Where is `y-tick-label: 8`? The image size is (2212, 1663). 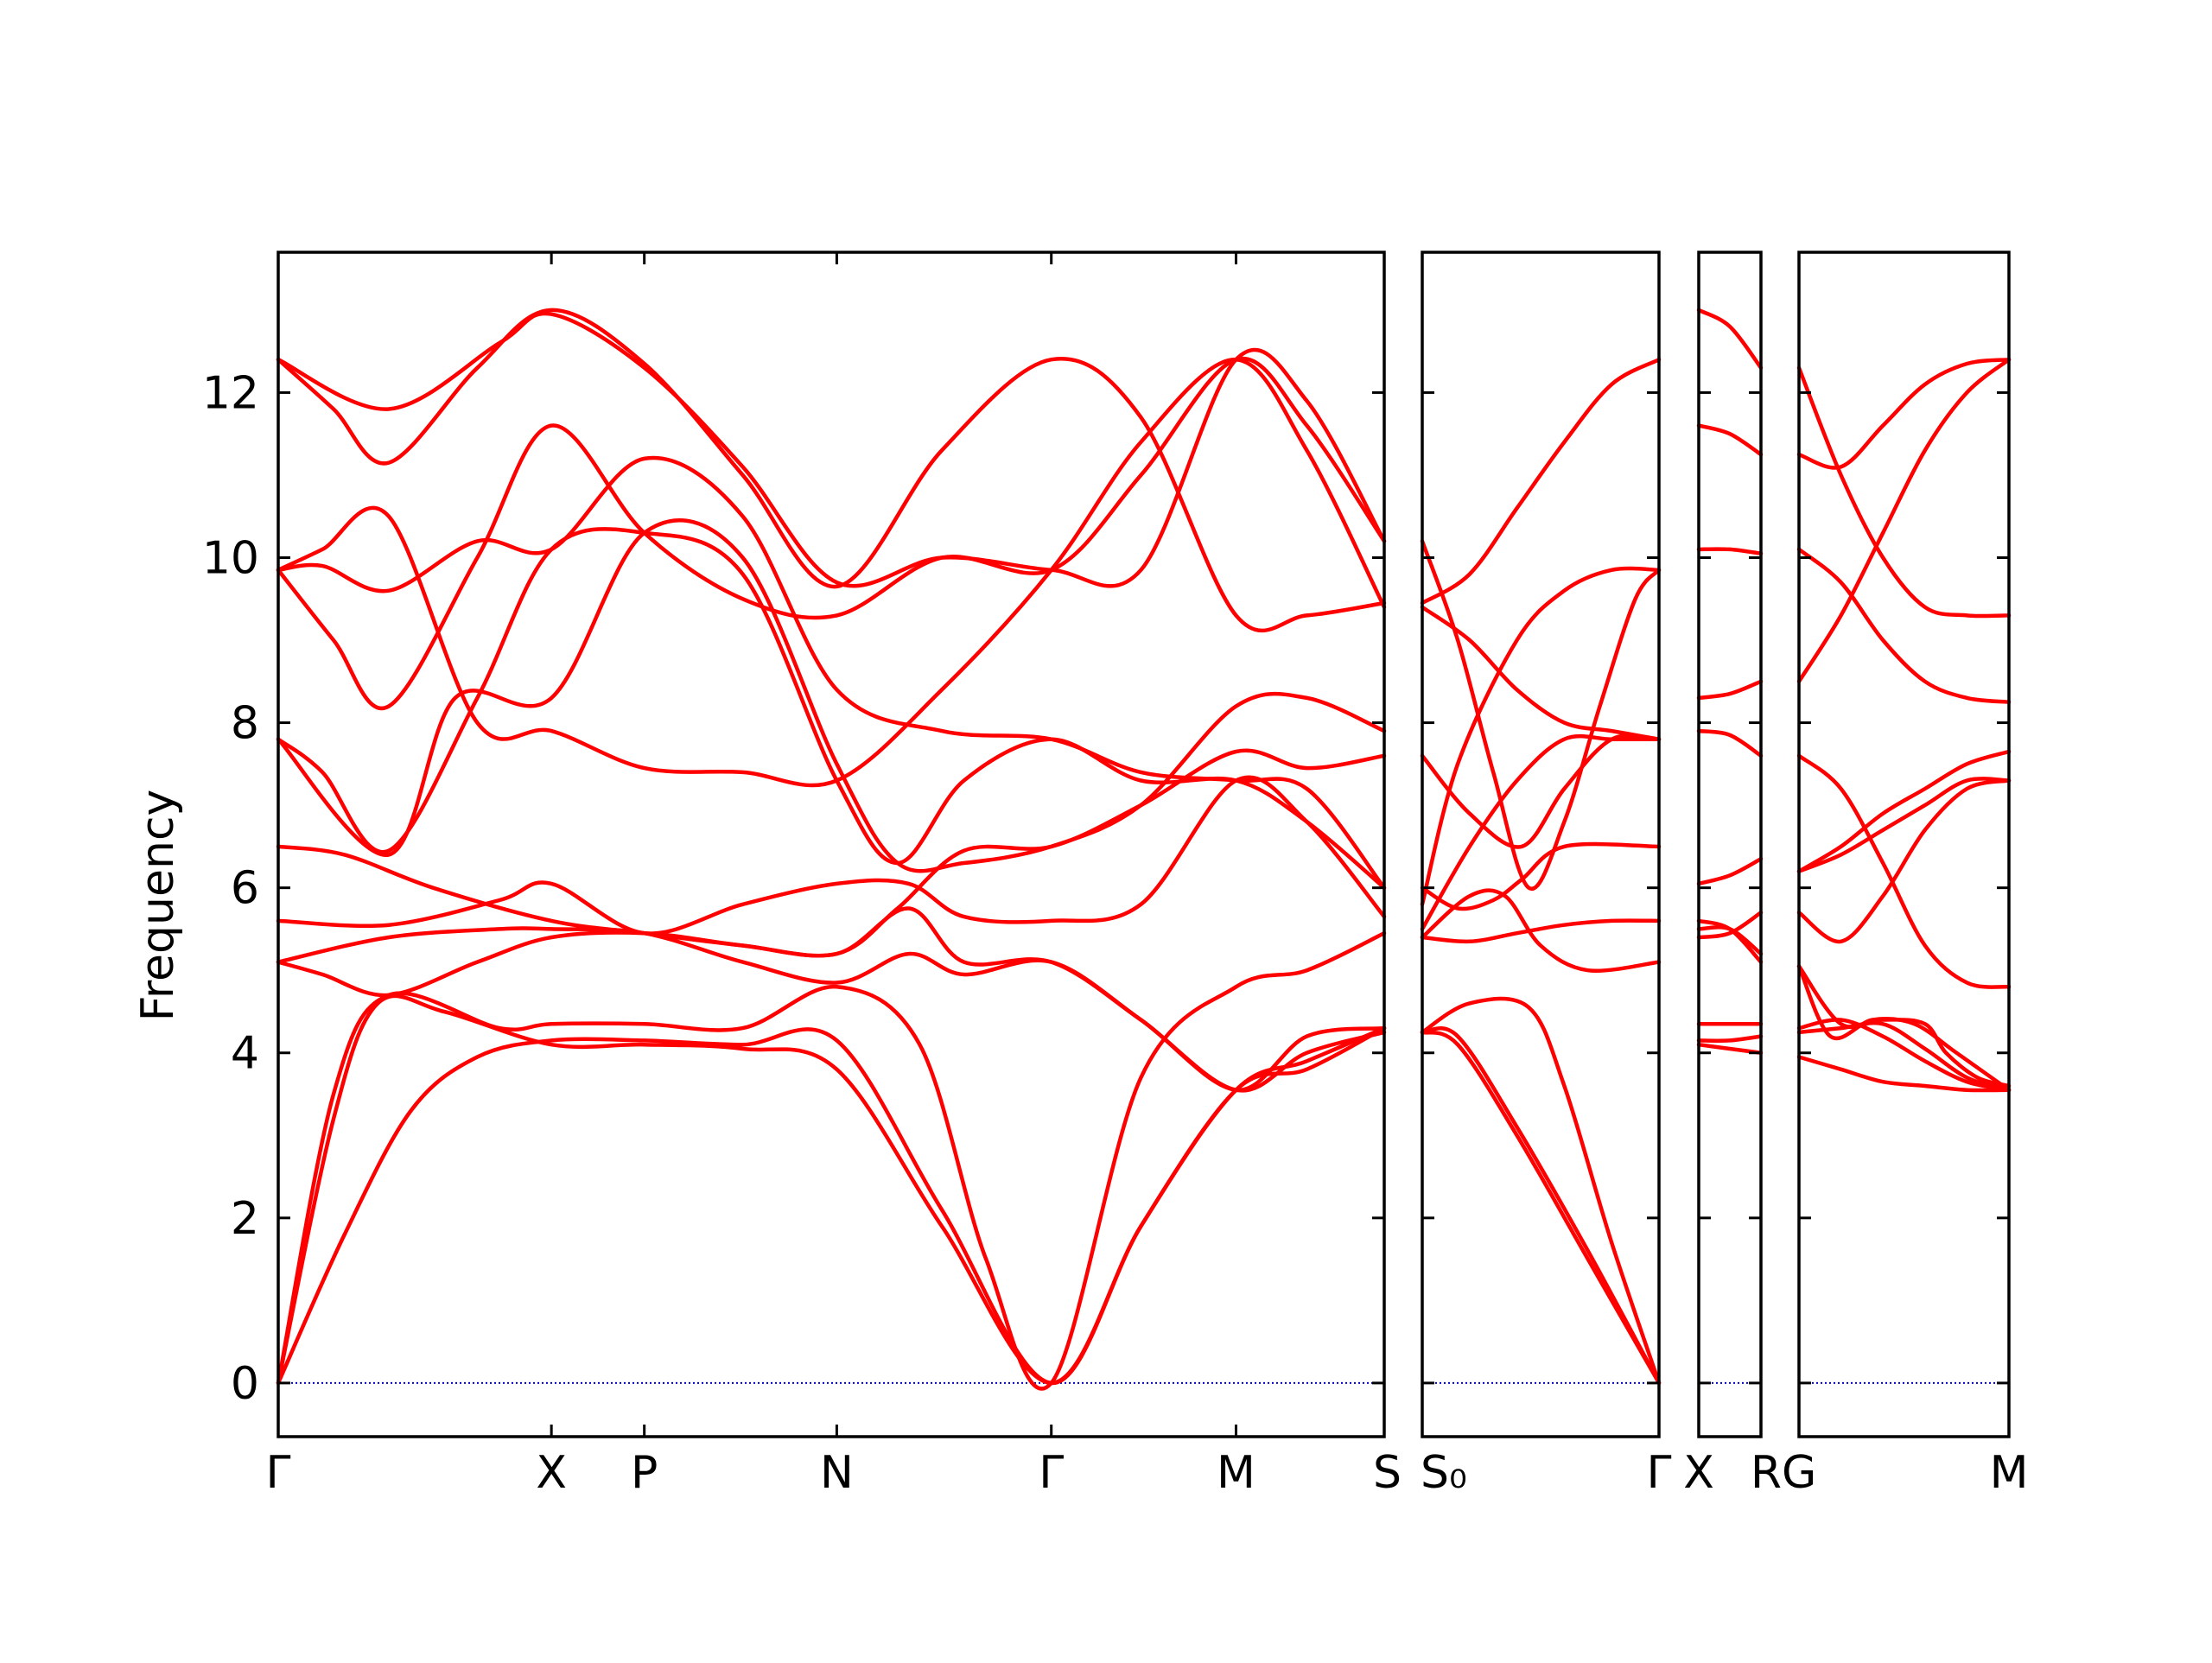 y-tick-label: 8 is located at coordinates (245, 724).